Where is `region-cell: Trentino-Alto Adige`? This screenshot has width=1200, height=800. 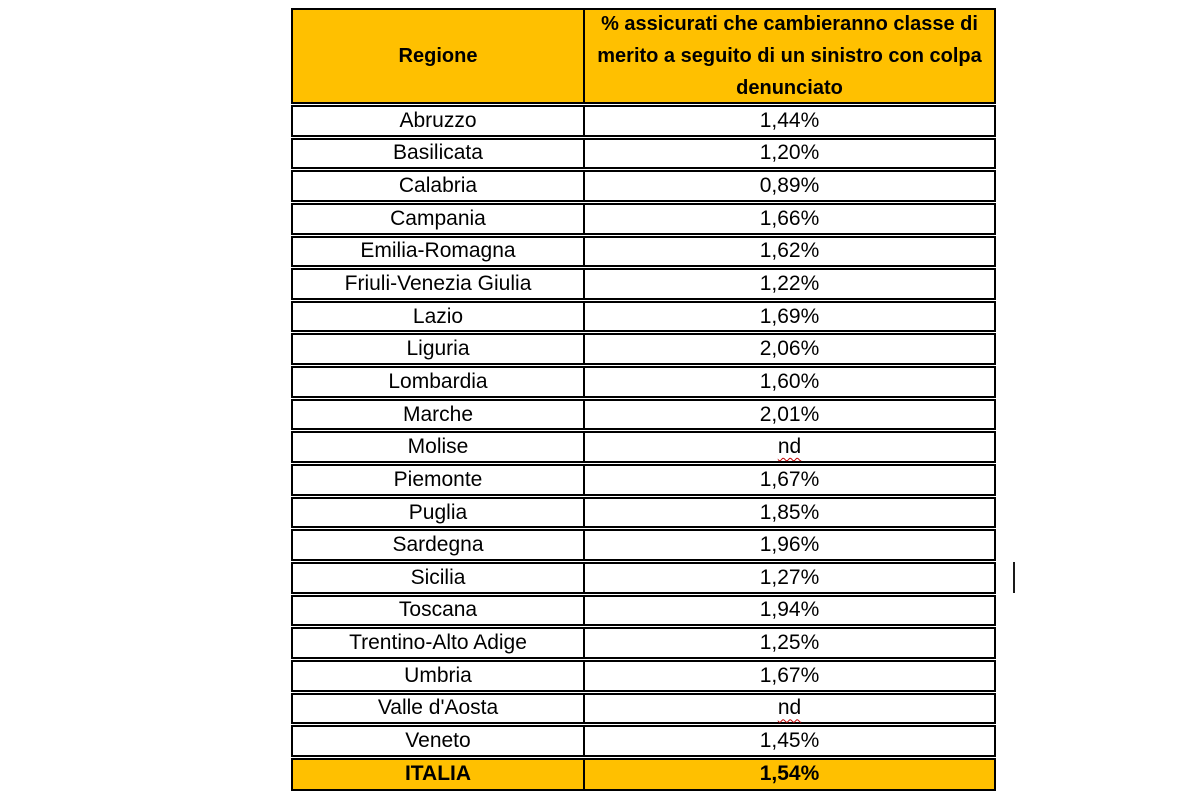
region-cell: Trentino-Alto Adige is located at coordinates (439, 643).